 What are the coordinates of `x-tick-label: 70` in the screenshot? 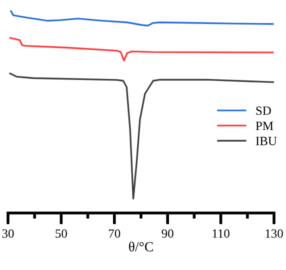 It's located at (114, 233).